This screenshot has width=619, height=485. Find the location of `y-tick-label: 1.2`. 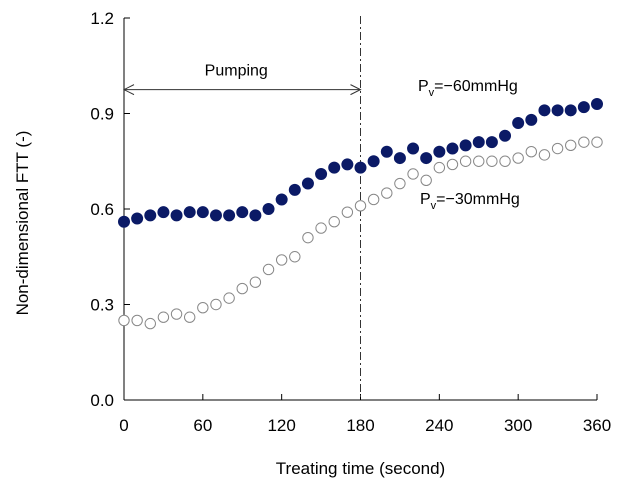

y-tick-label: 1.2 is located at coordinates (102, 18).